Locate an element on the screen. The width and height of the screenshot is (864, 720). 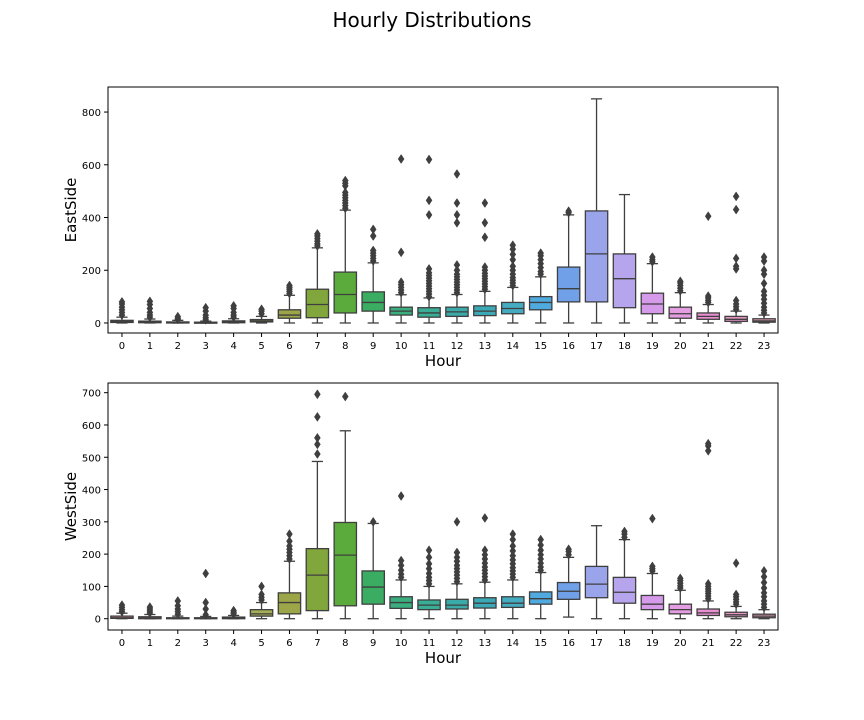
x-tick-label: 18 is located at coordinates (624, 346).